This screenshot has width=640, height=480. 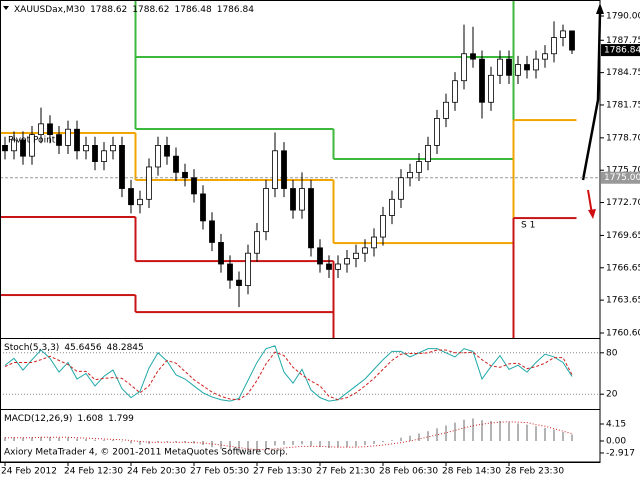 I want to click on y-tick-label: 0.00, so click(x=616, y=442).